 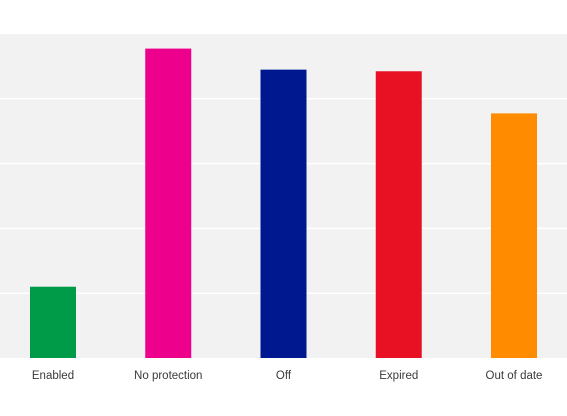 What do you see at coordinates (168, 376) in the screenshot?
I see `category-label-no-protection: No protection` at bounding box center [168, 376].